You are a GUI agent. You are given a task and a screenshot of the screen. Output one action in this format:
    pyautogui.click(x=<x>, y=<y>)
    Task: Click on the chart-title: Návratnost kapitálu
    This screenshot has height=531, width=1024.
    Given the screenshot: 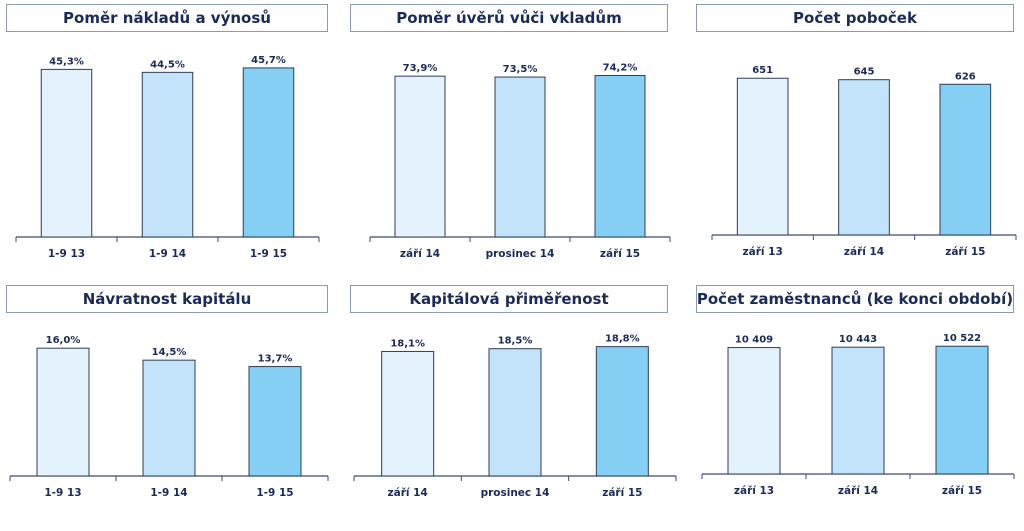 What is the action you would take?
    pyautogui.click(x=167, y=299)
    